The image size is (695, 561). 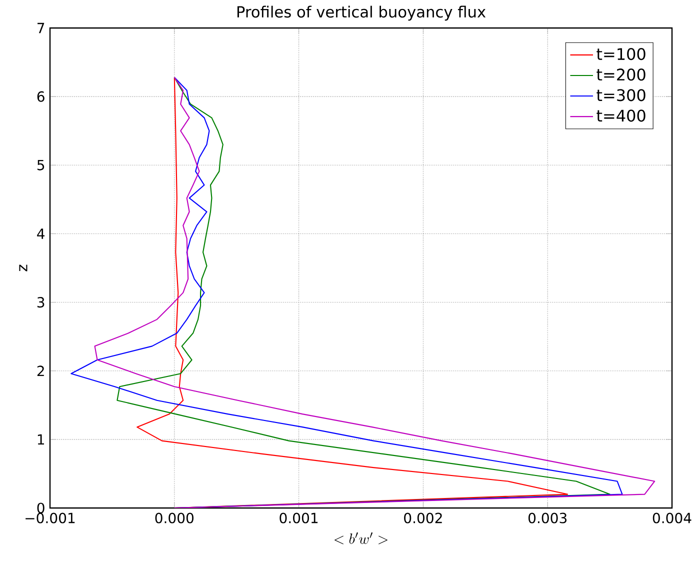 What do you see at coordinates (41, 28) in the screenshot?
I see `y-tick-label: 7` at bounding box center [41, 28].